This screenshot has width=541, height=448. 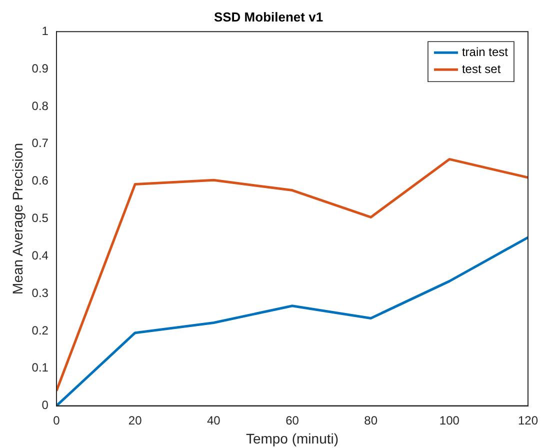 What do you see at coordinates (482, 69) in the screenshot?
I see `legend-label: test set` at bounding box center [482, 69].